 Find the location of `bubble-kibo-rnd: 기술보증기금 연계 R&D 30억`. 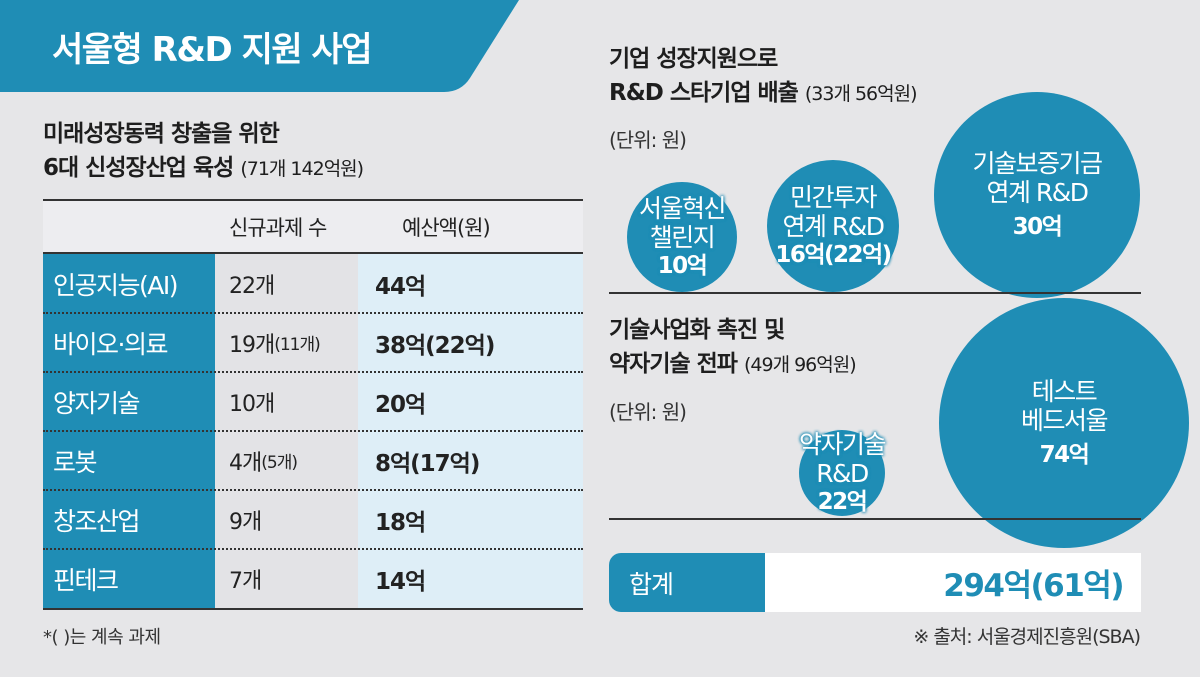

bubble-kibo-rnd: 기술보증기금 연계 R&D 30억 is located at coordinates (1037, 195).